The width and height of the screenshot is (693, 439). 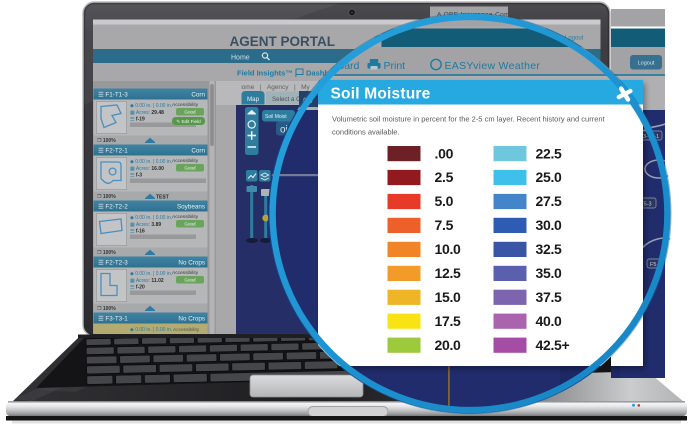 I want to click on svg-text: AGENT PORTAL, so click(x=283, y=41).